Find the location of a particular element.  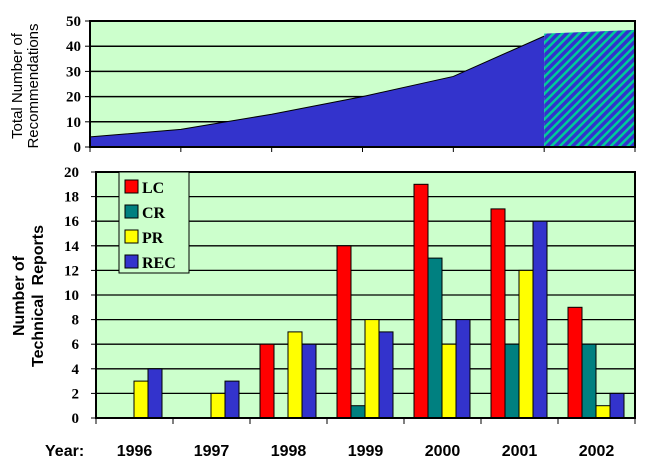

y-tick-label: 8 is located at coordinates (76, 321).